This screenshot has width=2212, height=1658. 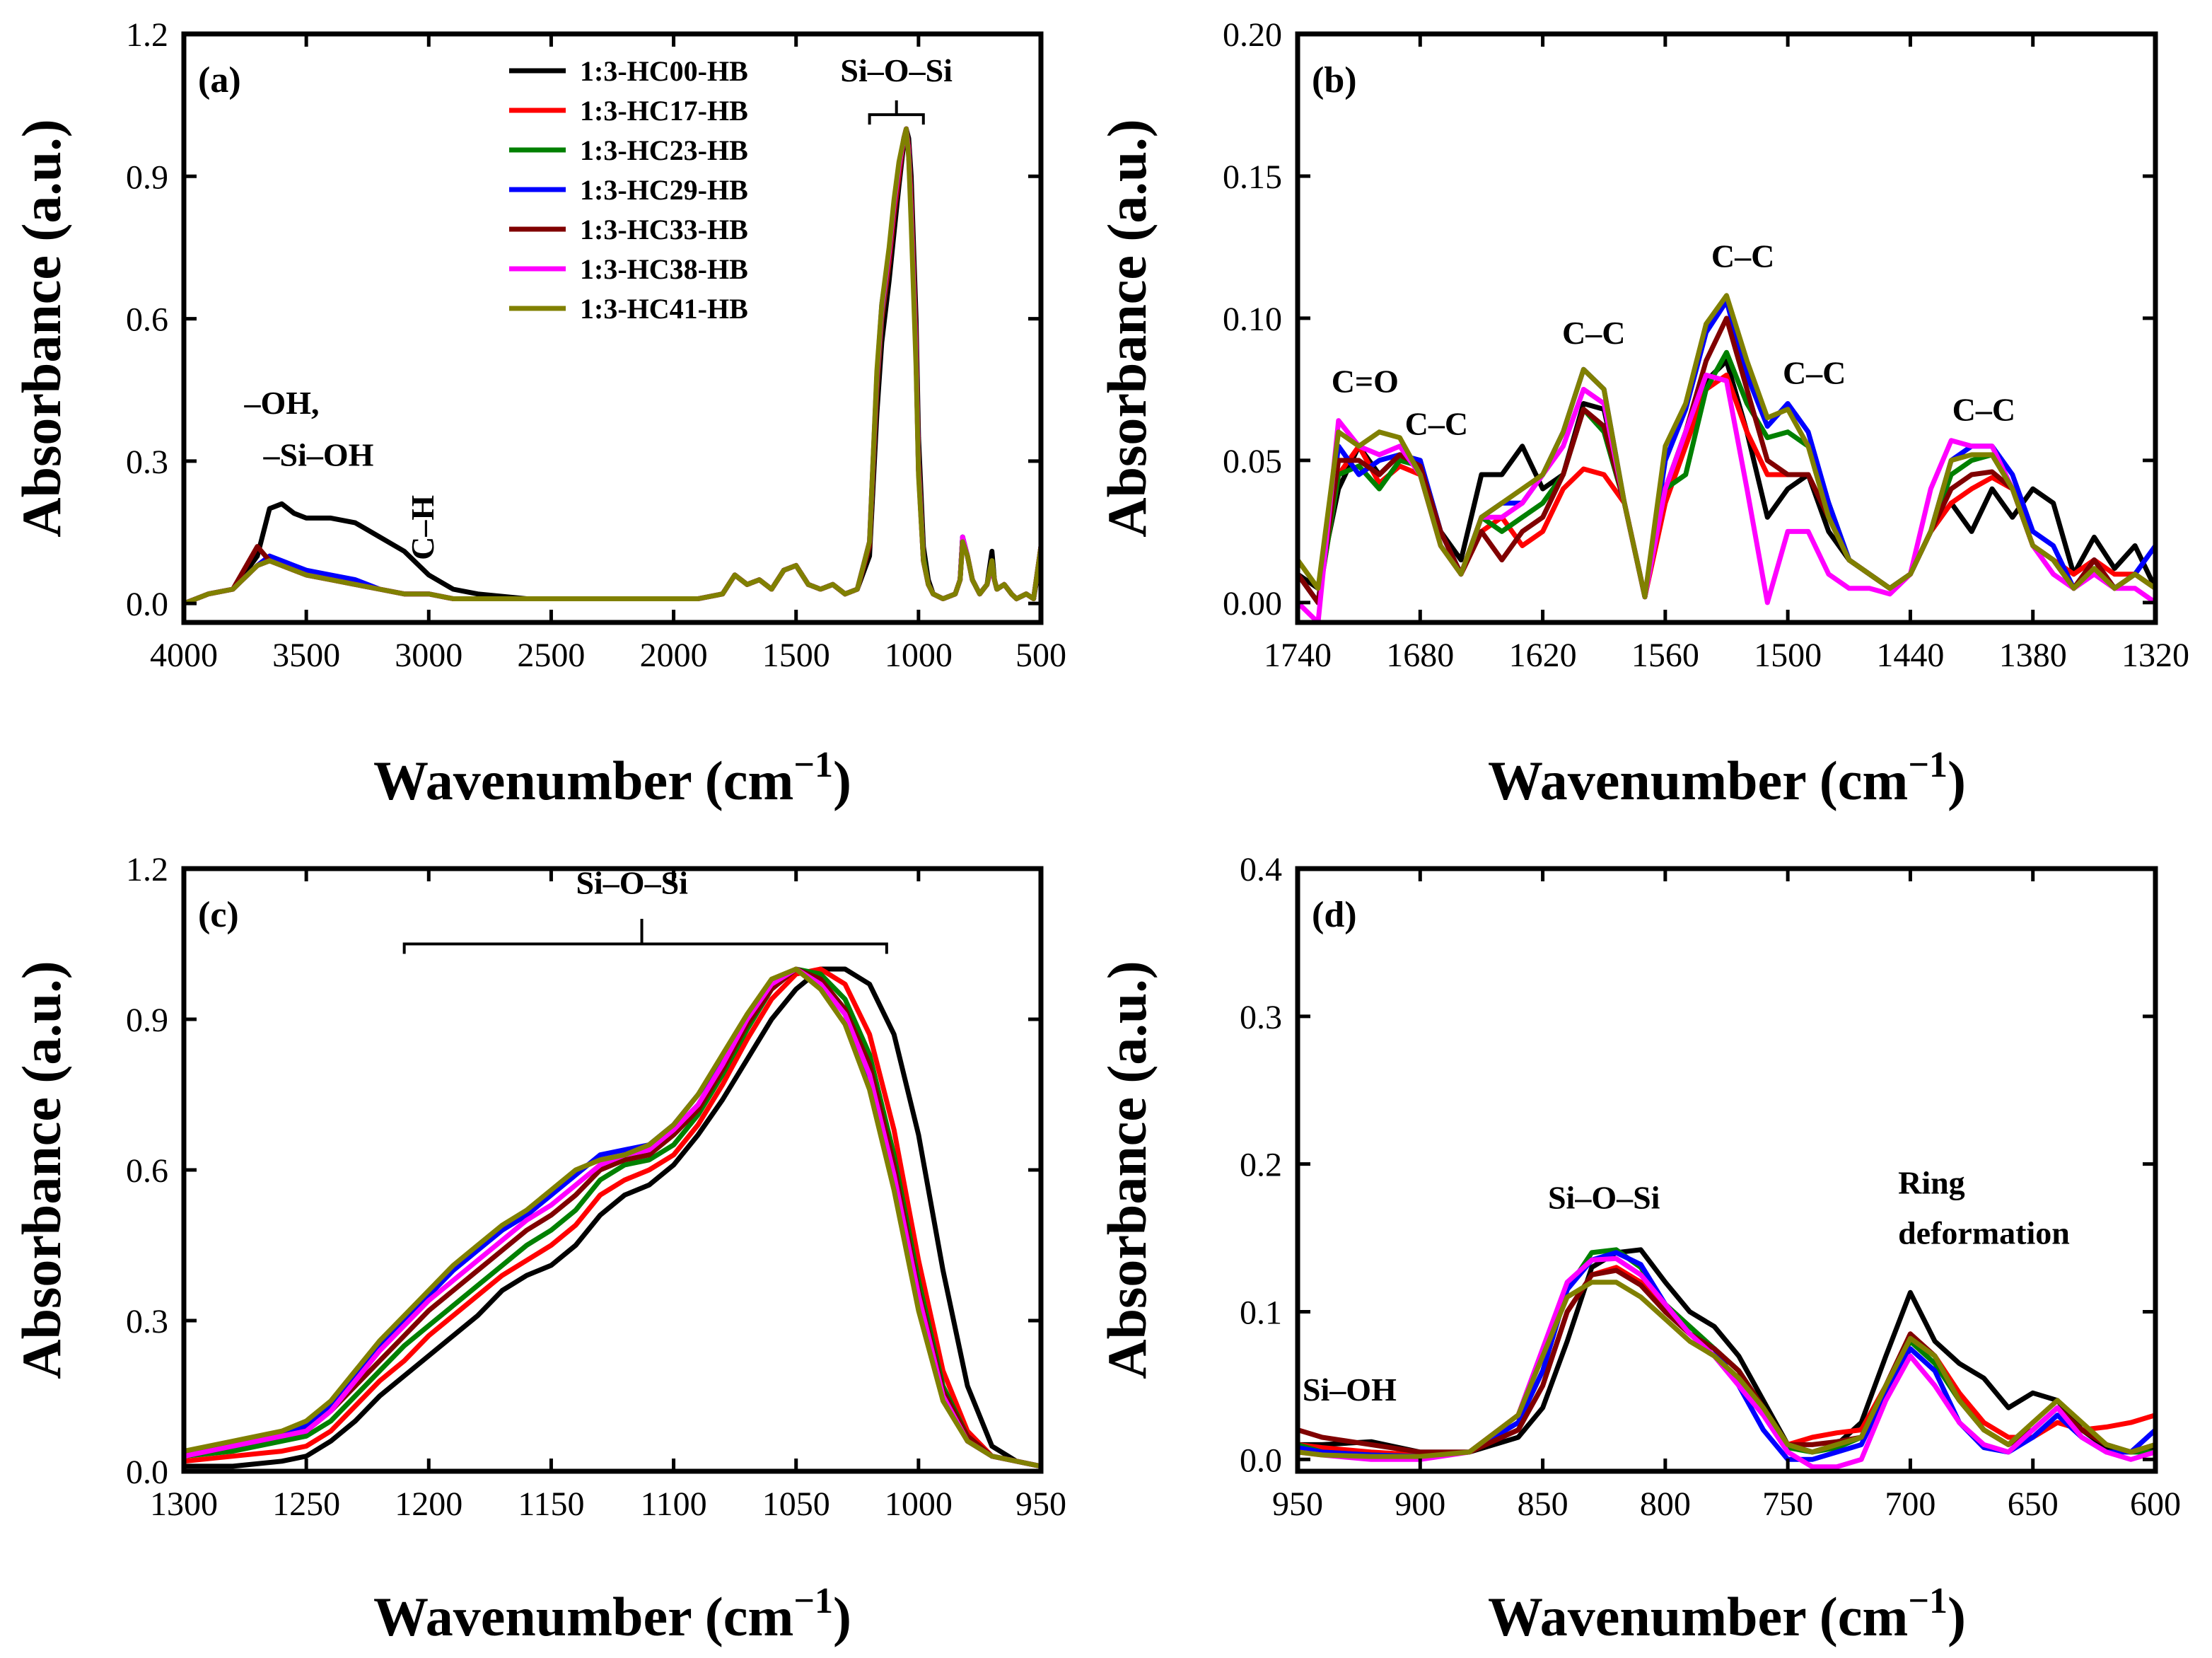 What do you see at coordinates (796, 1504) in the screenshot?
I see `panel-c-x-tick-label: 1050` at bounding box center [796, 1504].